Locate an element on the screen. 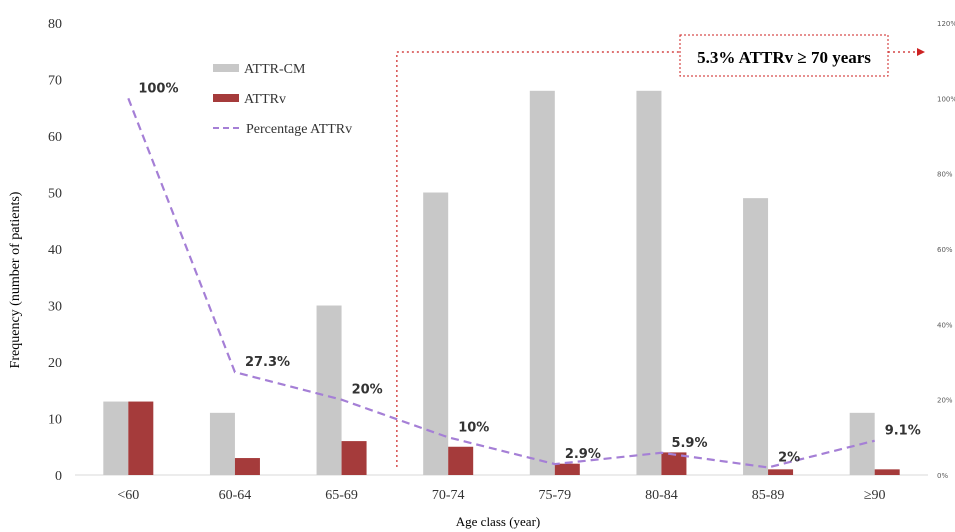 The image size is (955, 532). y2-tick-label-100: 100% is located at coordinates (946, 99).